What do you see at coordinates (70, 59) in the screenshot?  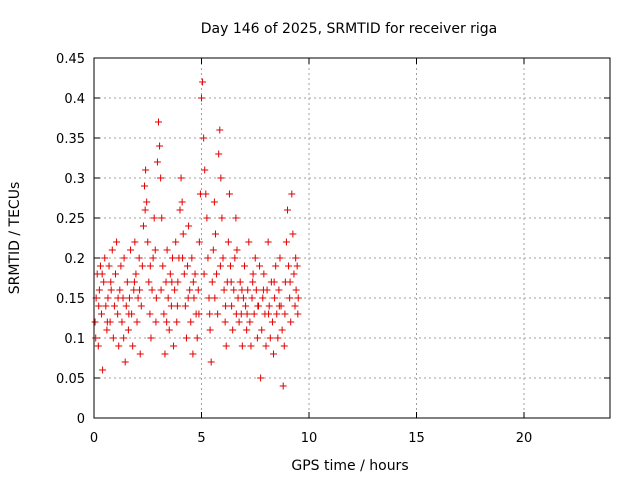 I see `y-tick-label: 0.45` at bounding box center [70, 59].